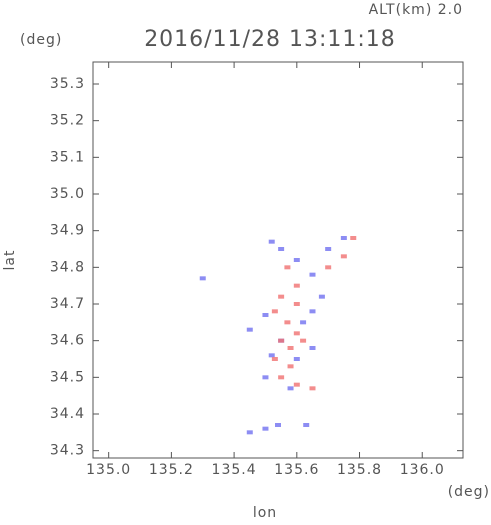 This screenshot has width=491, height=525. I want to click on x-tick-label: 135.6, so click(296, 470).